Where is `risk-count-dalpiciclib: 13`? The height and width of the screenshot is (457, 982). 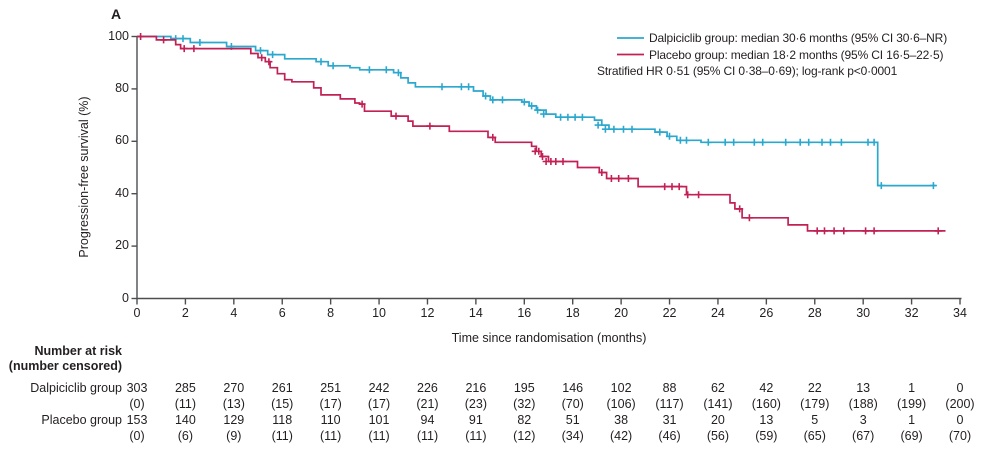
risk-count-dalpiciclib: 13 is located at coordinates (863, 388).